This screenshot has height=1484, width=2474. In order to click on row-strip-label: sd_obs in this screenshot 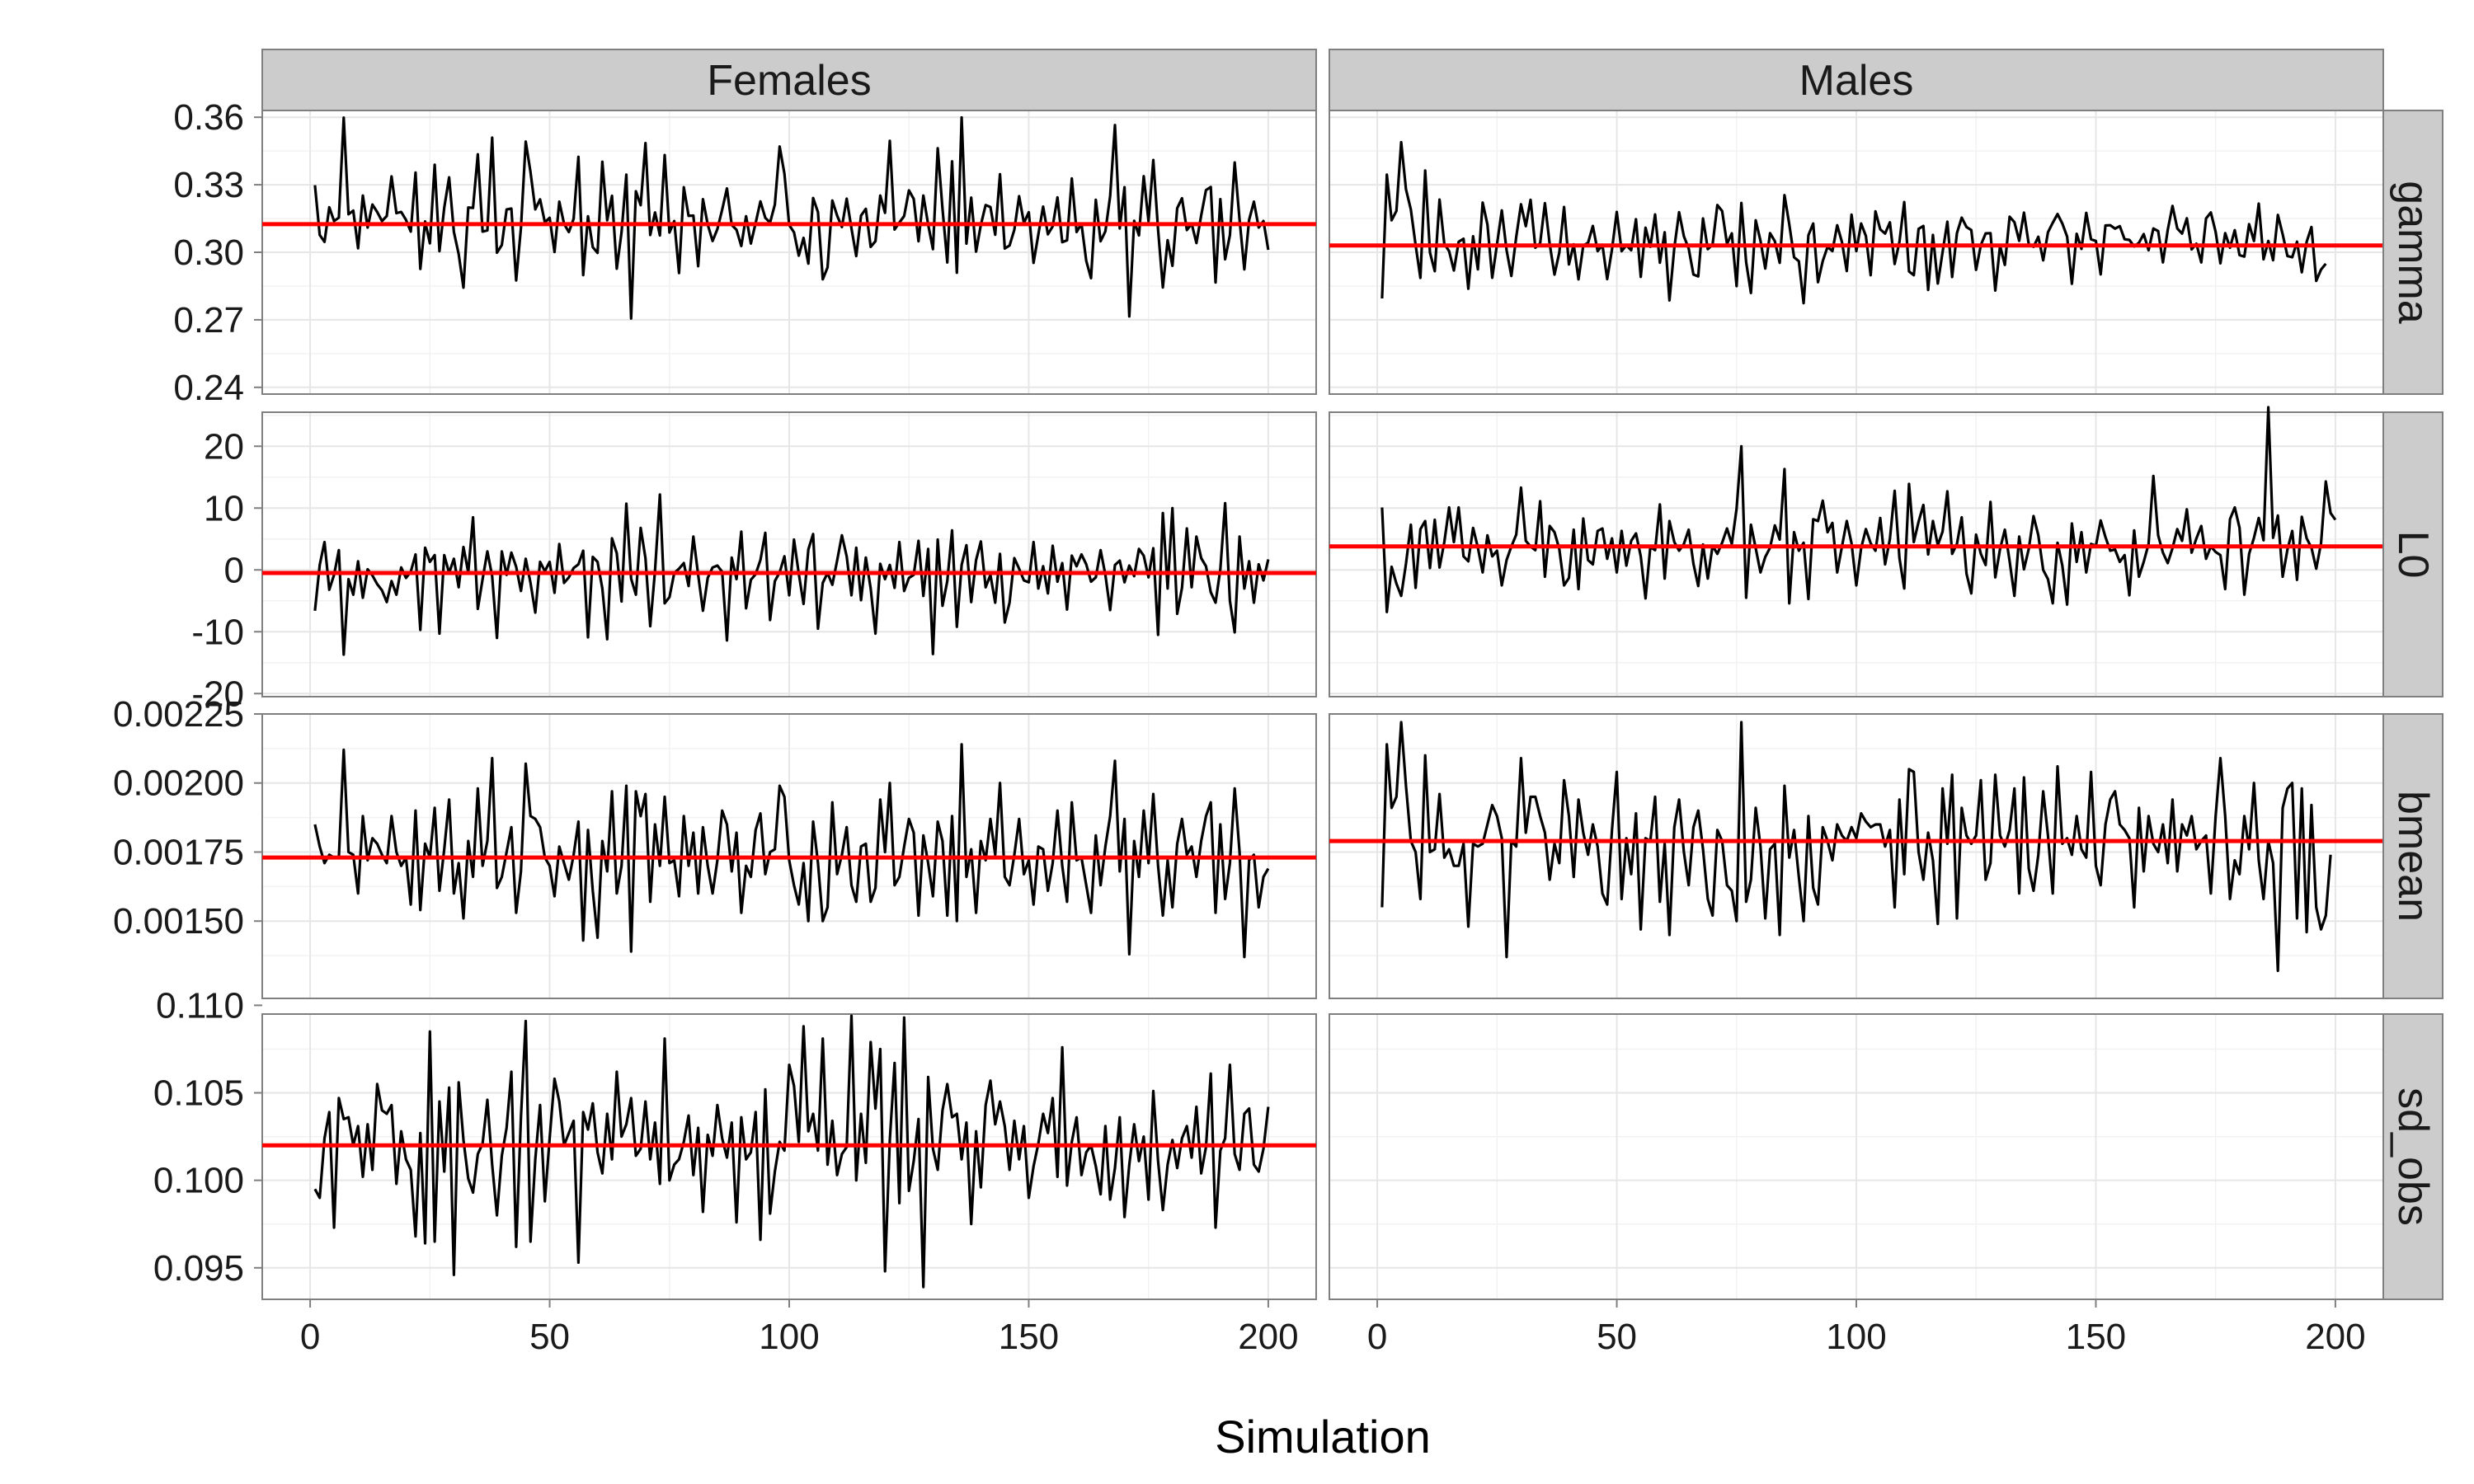, I will do `click(2413, 1156)`.